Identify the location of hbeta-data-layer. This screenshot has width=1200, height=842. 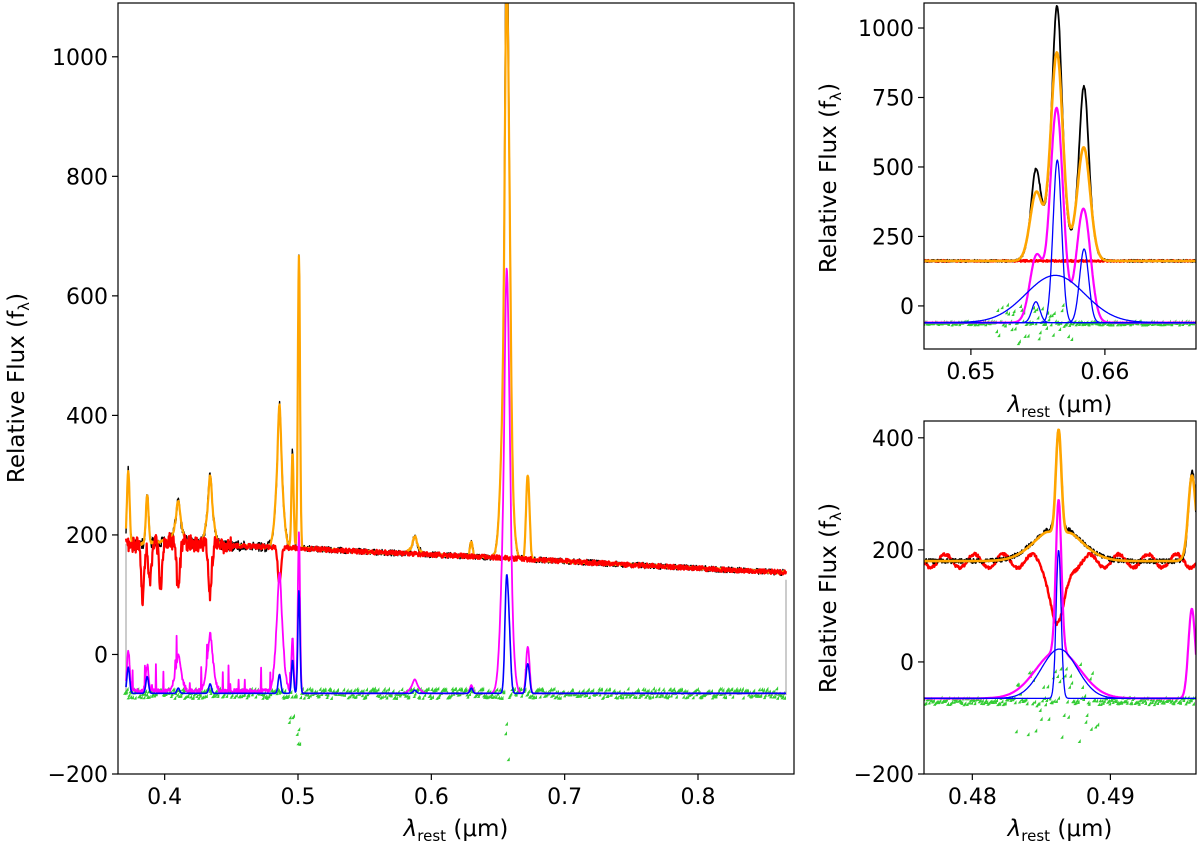
(1060, 586).